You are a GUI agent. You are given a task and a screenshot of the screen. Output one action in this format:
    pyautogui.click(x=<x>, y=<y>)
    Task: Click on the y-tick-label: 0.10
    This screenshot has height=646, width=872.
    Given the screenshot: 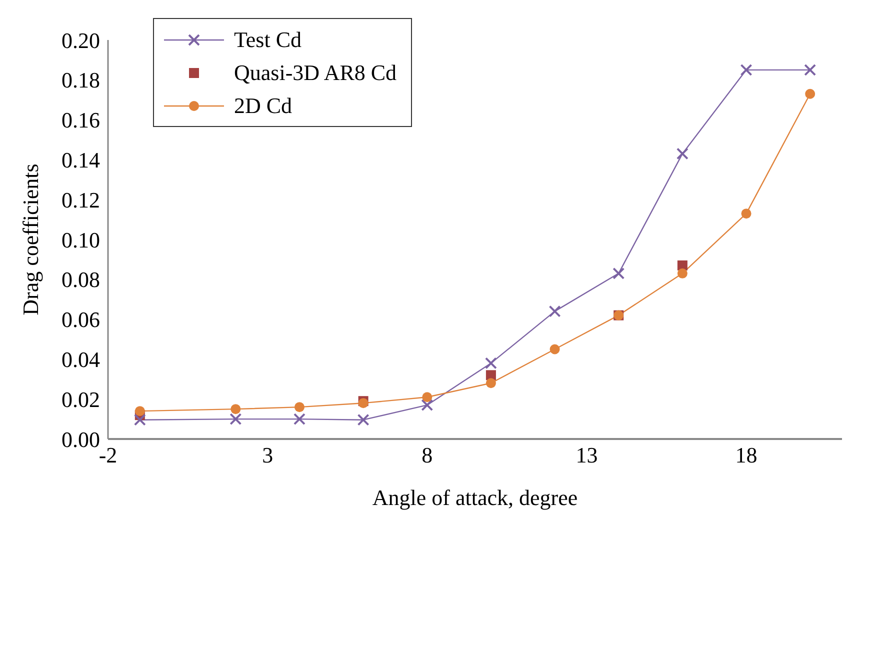 What is the action you would take?
    pyautogui.click(x=81, y=239)
    